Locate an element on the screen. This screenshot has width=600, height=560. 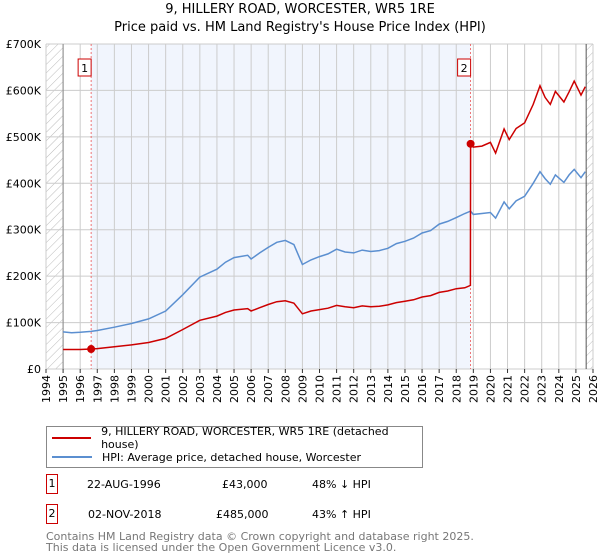
x-tick-label: 2022 is located at coordinates (525, 389).